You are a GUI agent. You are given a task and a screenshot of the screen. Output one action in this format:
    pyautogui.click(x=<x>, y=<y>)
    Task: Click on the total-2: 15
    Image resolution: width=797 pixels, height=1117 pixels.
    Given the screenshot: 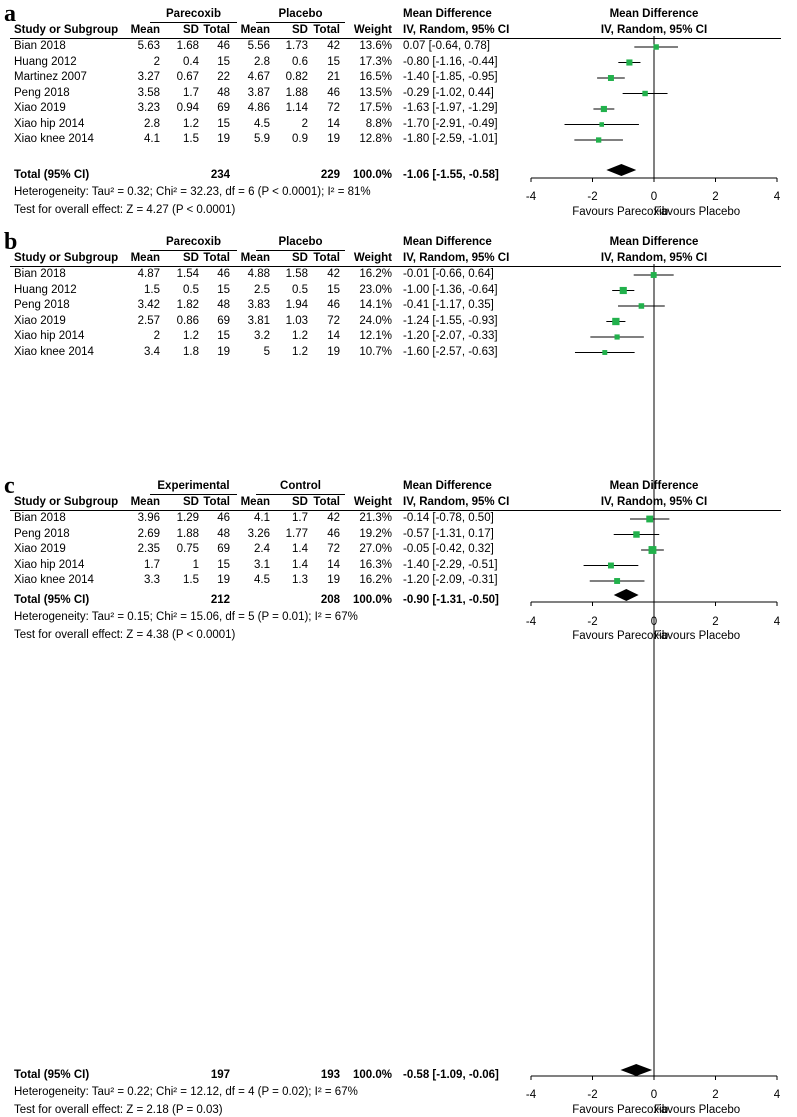 What is the action you would take?
    pyautogui.click(x=333, y=61)
    